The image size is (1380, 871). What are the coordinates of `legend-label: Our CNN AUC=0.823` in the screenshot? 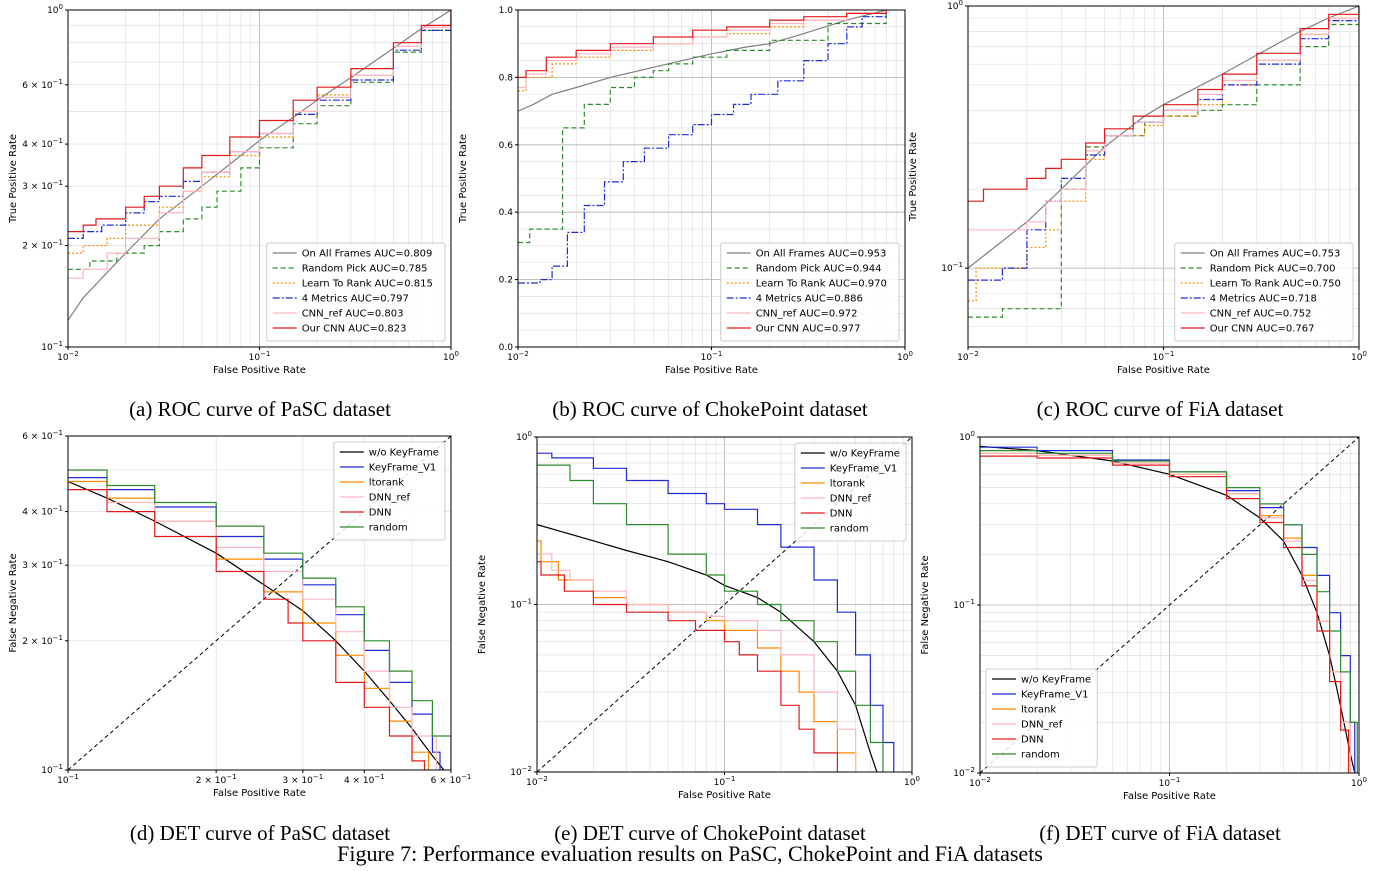 It's located at (354, 329).